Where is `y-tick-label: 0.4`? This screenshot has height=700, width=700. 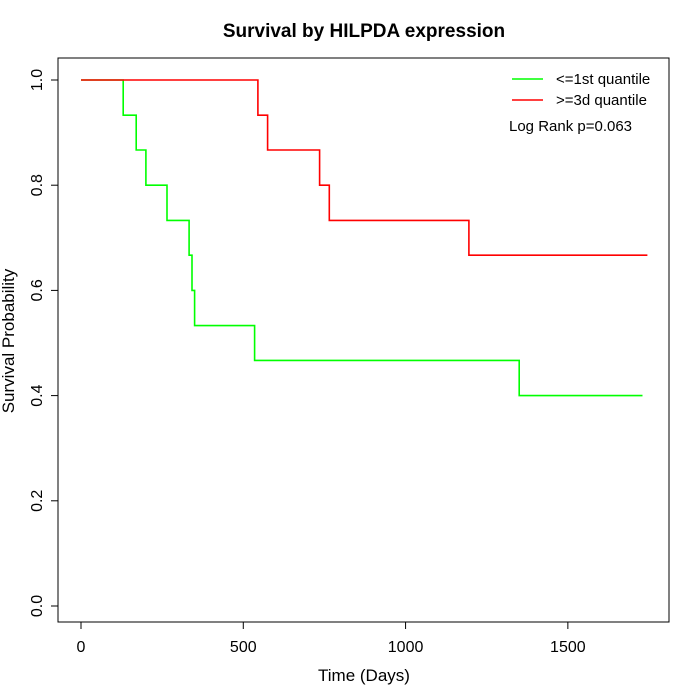 y-tick-label: 0.4 is located at coordinates (37, 395).